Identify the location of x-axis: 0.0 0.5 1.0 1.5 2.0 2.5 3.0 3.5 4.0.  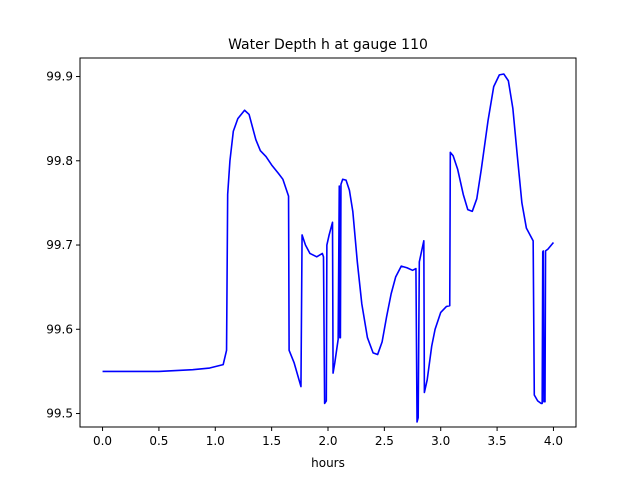
(328, 437).